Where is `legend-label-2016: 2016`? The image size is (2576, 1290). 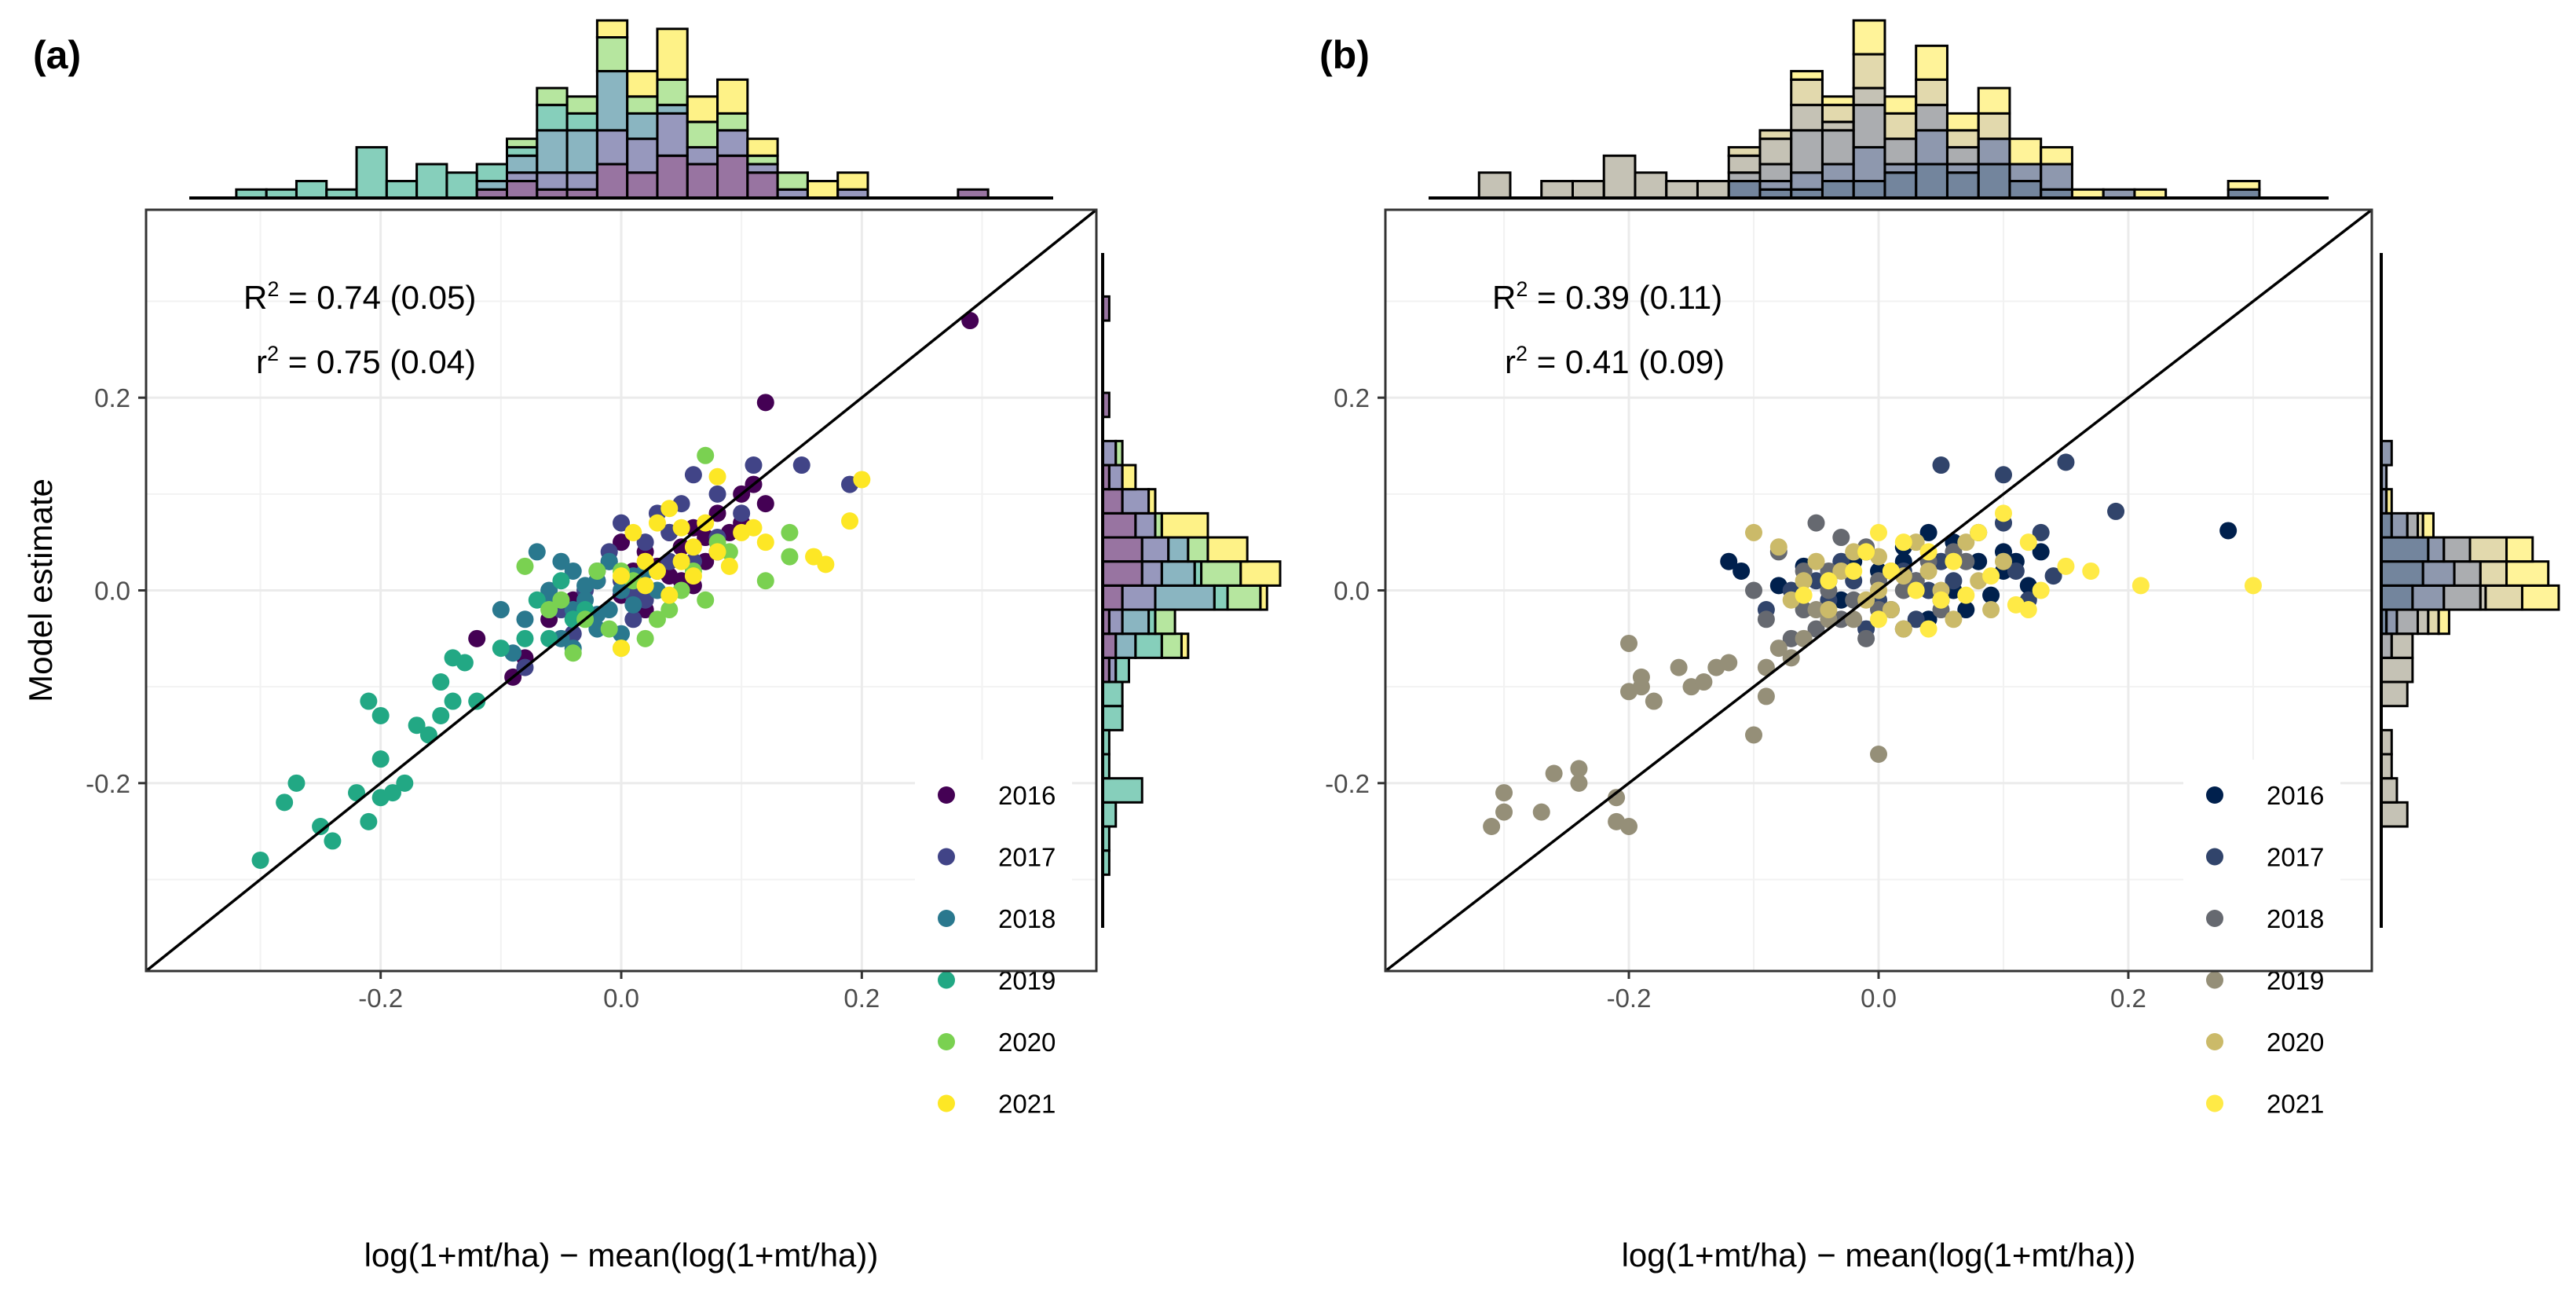
legend-label-2016: 2016 is located at coordinates (2296, 795).